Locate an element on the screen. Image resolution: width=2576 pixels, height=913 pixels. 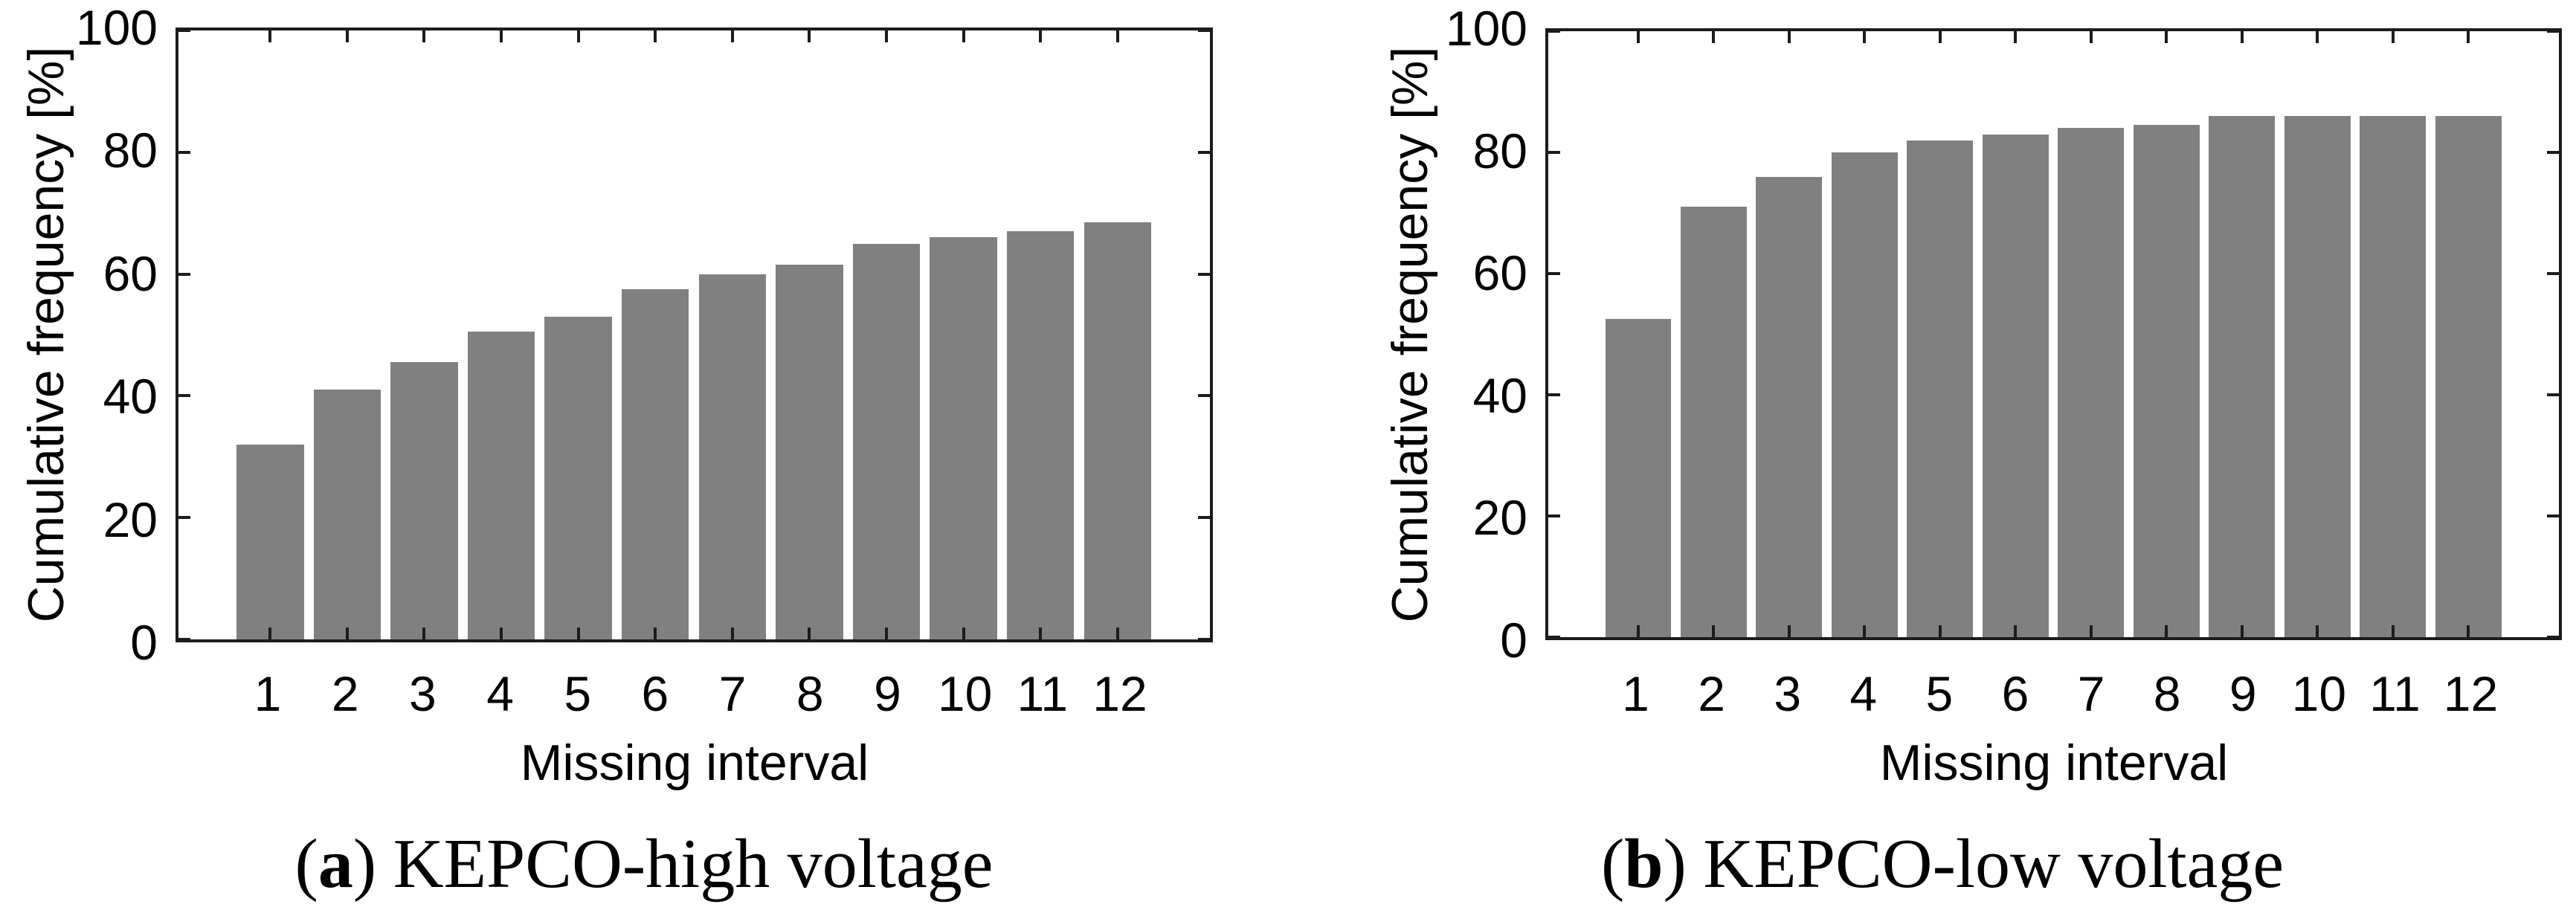
y-tick-label: 60 is located at coordinates (130, 273).